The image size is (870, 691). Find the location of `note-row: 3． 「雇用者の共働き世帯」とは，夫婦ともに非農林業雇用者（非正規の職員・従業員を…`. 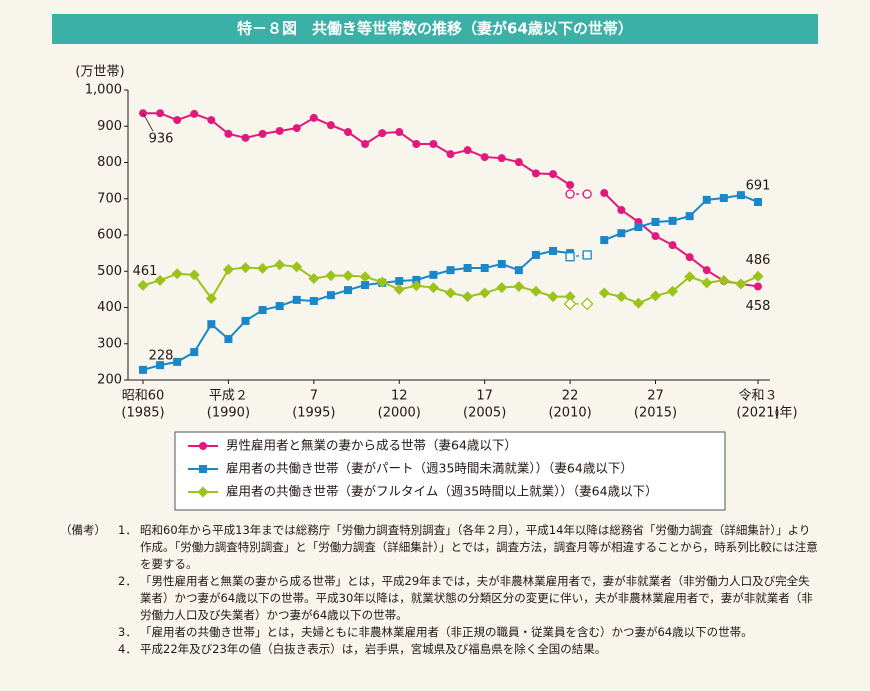

note-row: 3． 「雇用者の共働き世帯」とは，夫婦ともに非農林業雇用者（非正規の職員・従業員を… is located at coordinates (440, 632).